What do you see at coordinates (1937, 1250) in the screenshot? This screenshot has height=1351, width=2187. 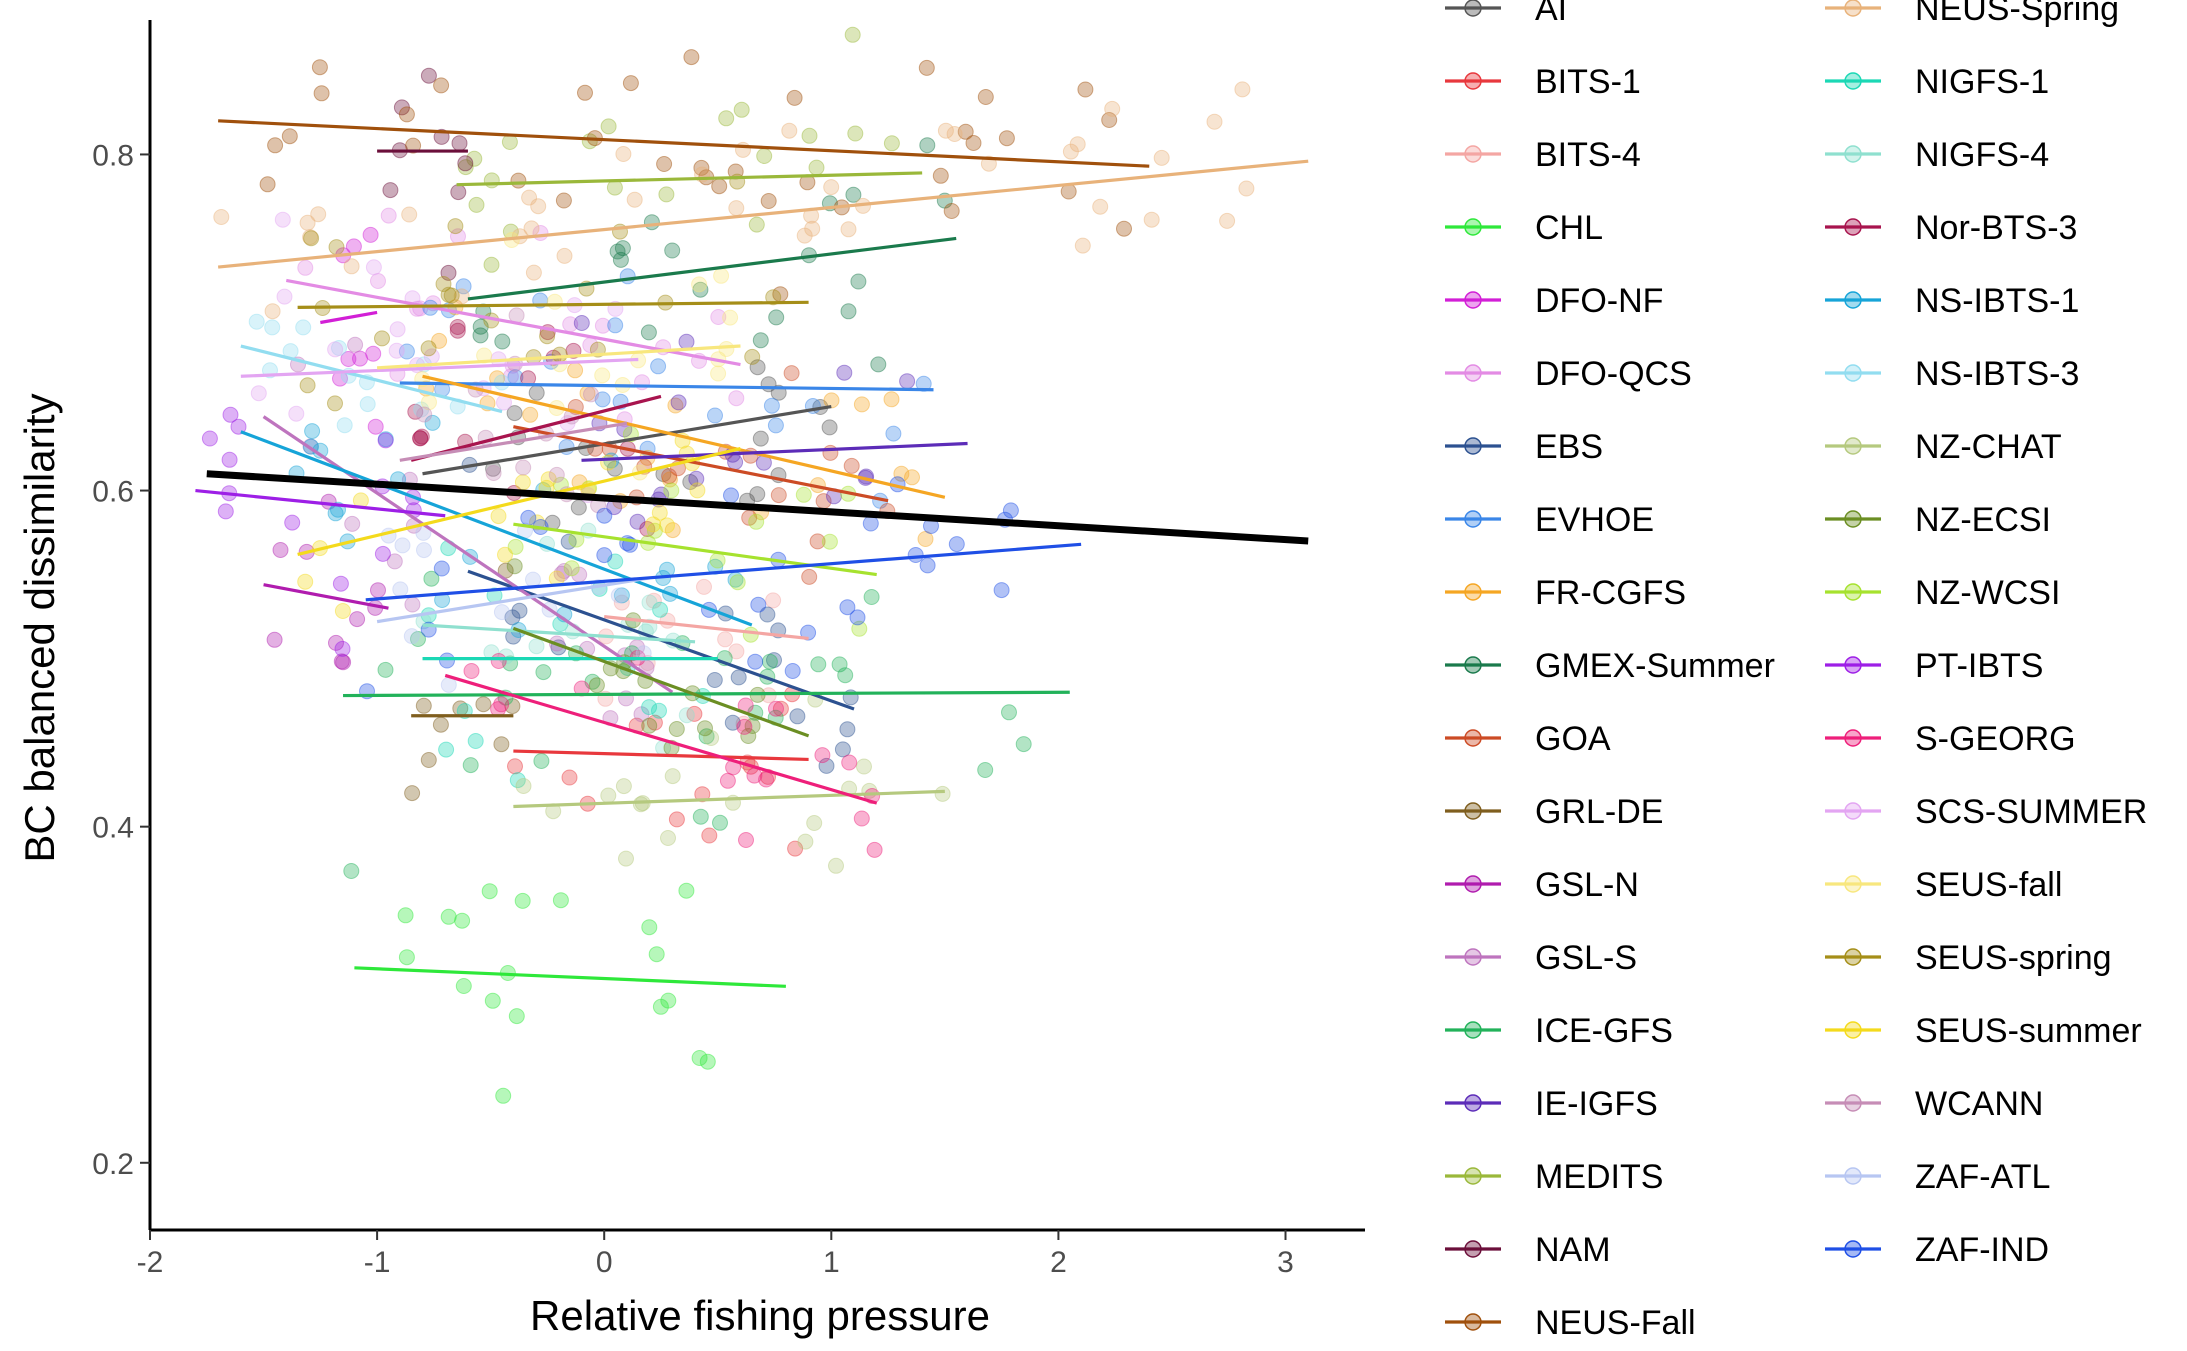 I see `legend-item: ZAF-IND` at bounding box center [1937, 1250].